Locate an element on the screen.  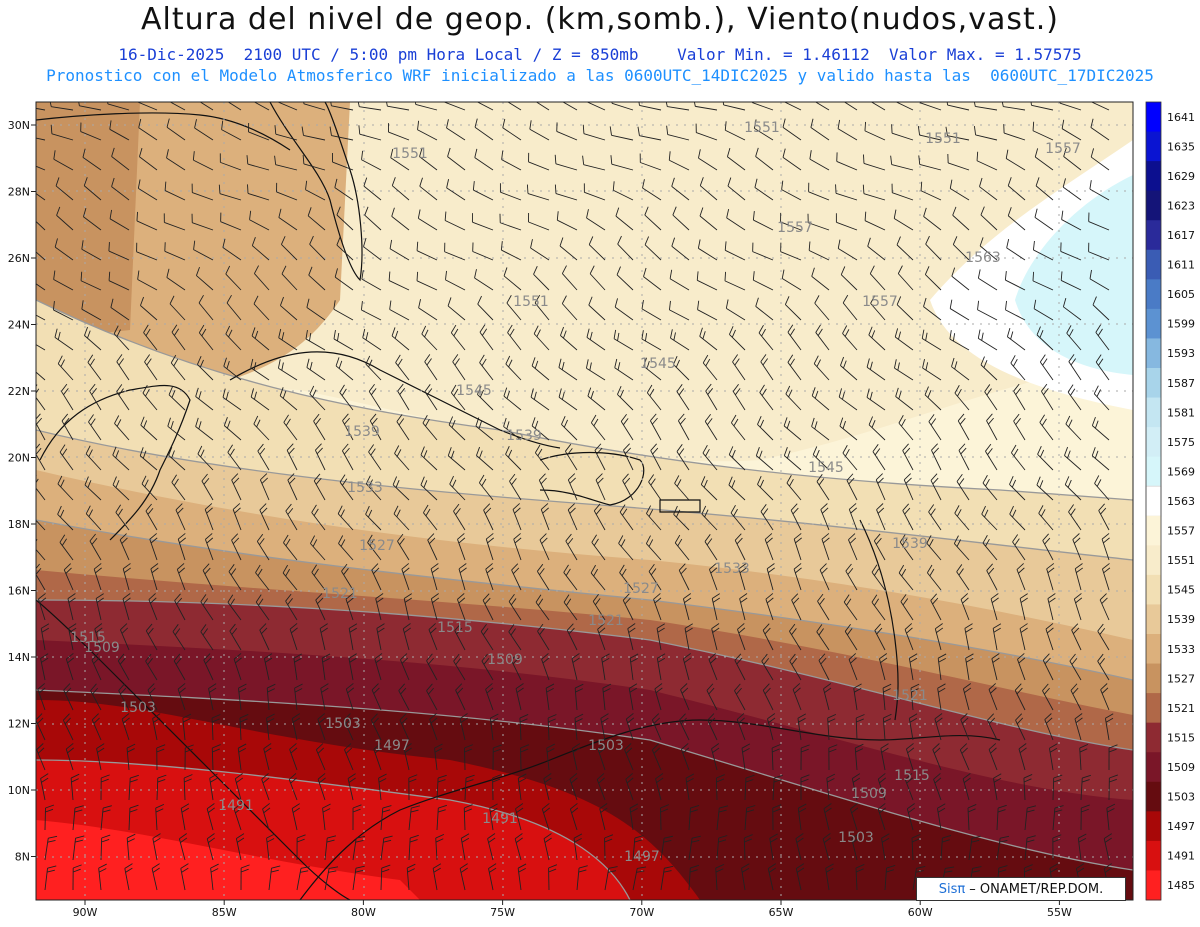
contour-label: 1509 is located at coordinates (869, 794).